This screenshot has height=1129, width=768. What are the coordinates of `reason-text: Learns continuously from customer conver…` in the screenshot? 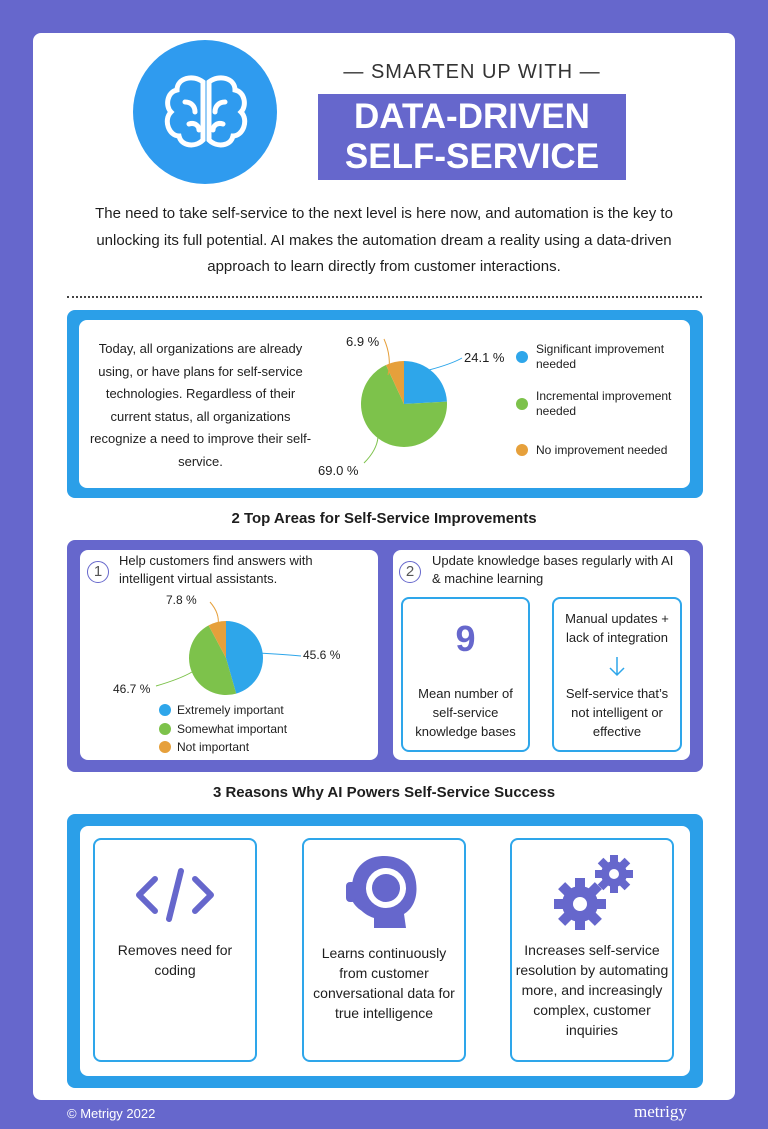 It's located at (384, 983).